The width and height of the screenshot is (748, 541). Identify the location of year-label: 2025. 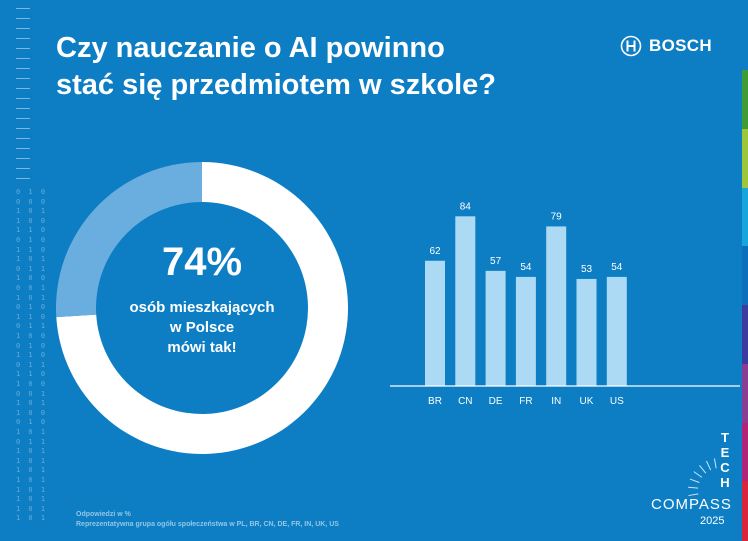
(712, 521).